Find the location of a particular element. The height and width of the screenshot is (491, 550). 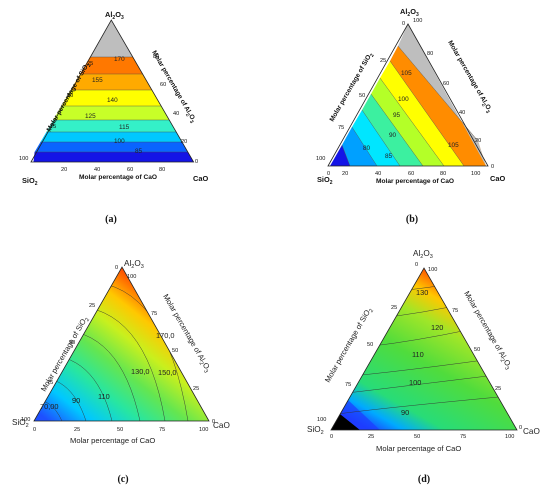

tick-bottom: 60 is located at coordinates (130, 170).